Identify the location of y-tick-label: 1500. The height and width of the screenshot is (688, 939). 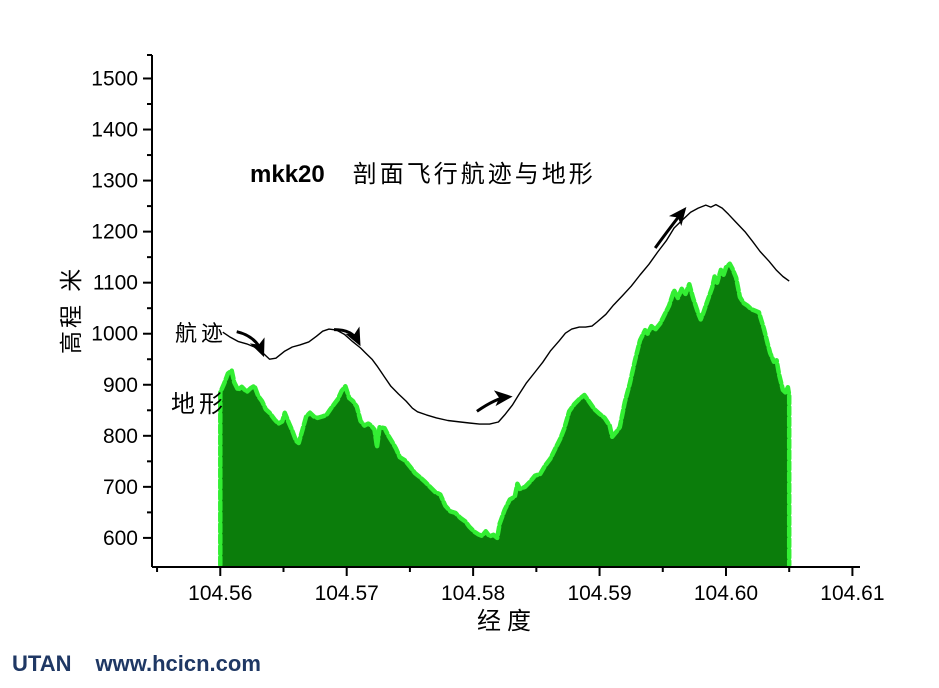
(114, 78).